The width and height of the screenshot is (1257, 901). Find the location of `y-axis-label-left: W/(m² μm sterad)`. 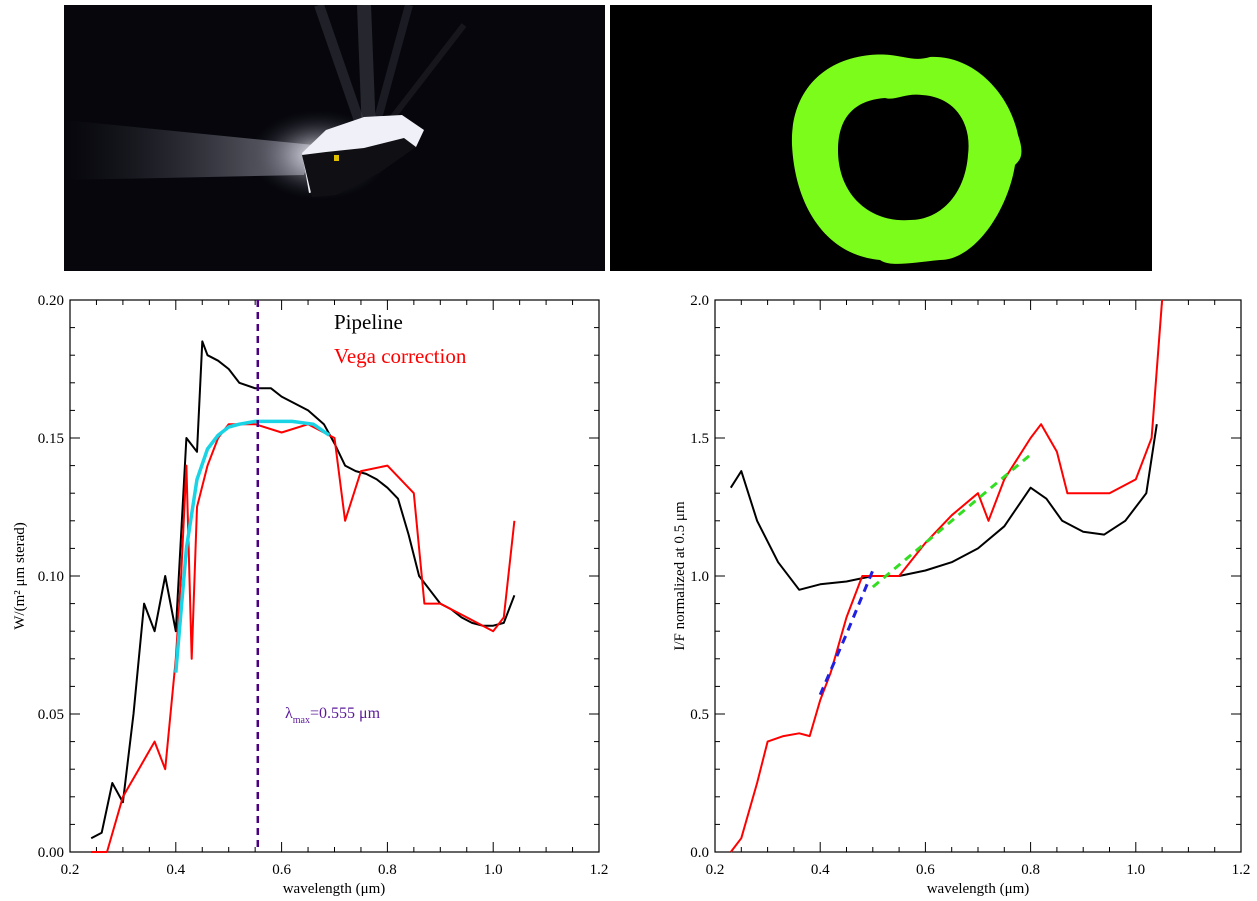

y-axis-label-left: W/(m² μm sterad) is located at coordinates (20, 576).